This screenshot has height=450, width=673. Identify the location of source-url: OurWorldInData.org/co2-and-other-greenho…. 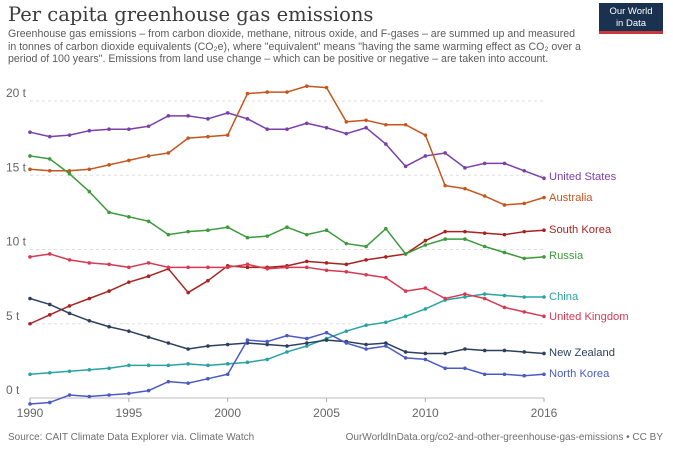
(504, 437).